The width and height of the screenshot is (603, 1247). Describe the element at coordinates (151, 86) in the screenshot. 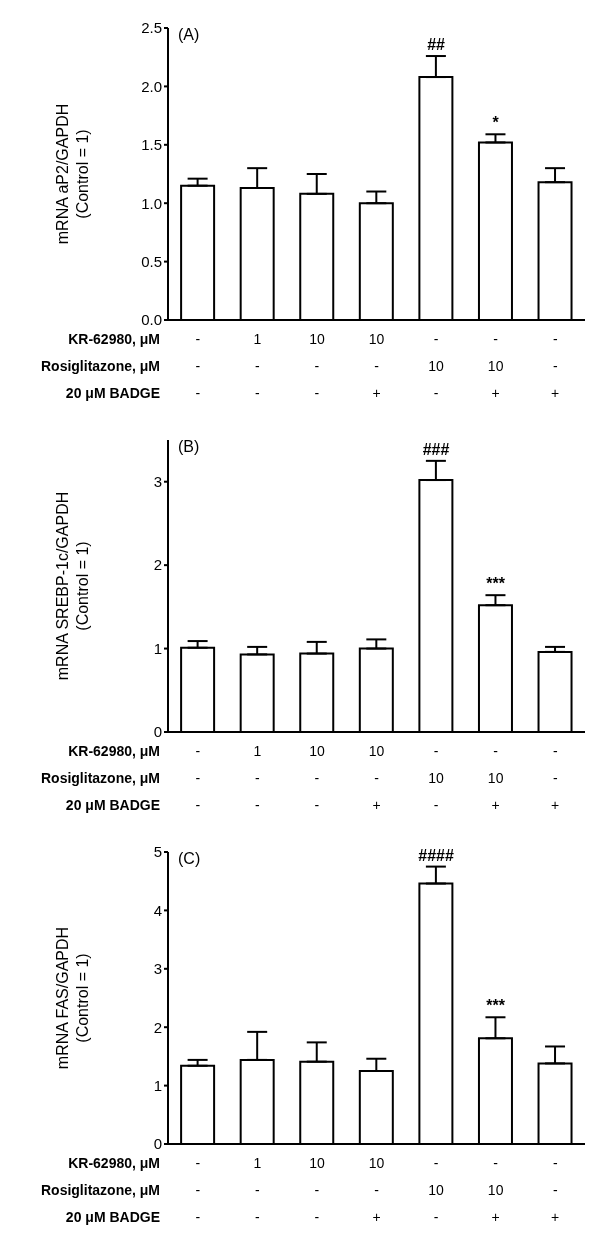

I see `y-tick-label: 2.0` at that location.